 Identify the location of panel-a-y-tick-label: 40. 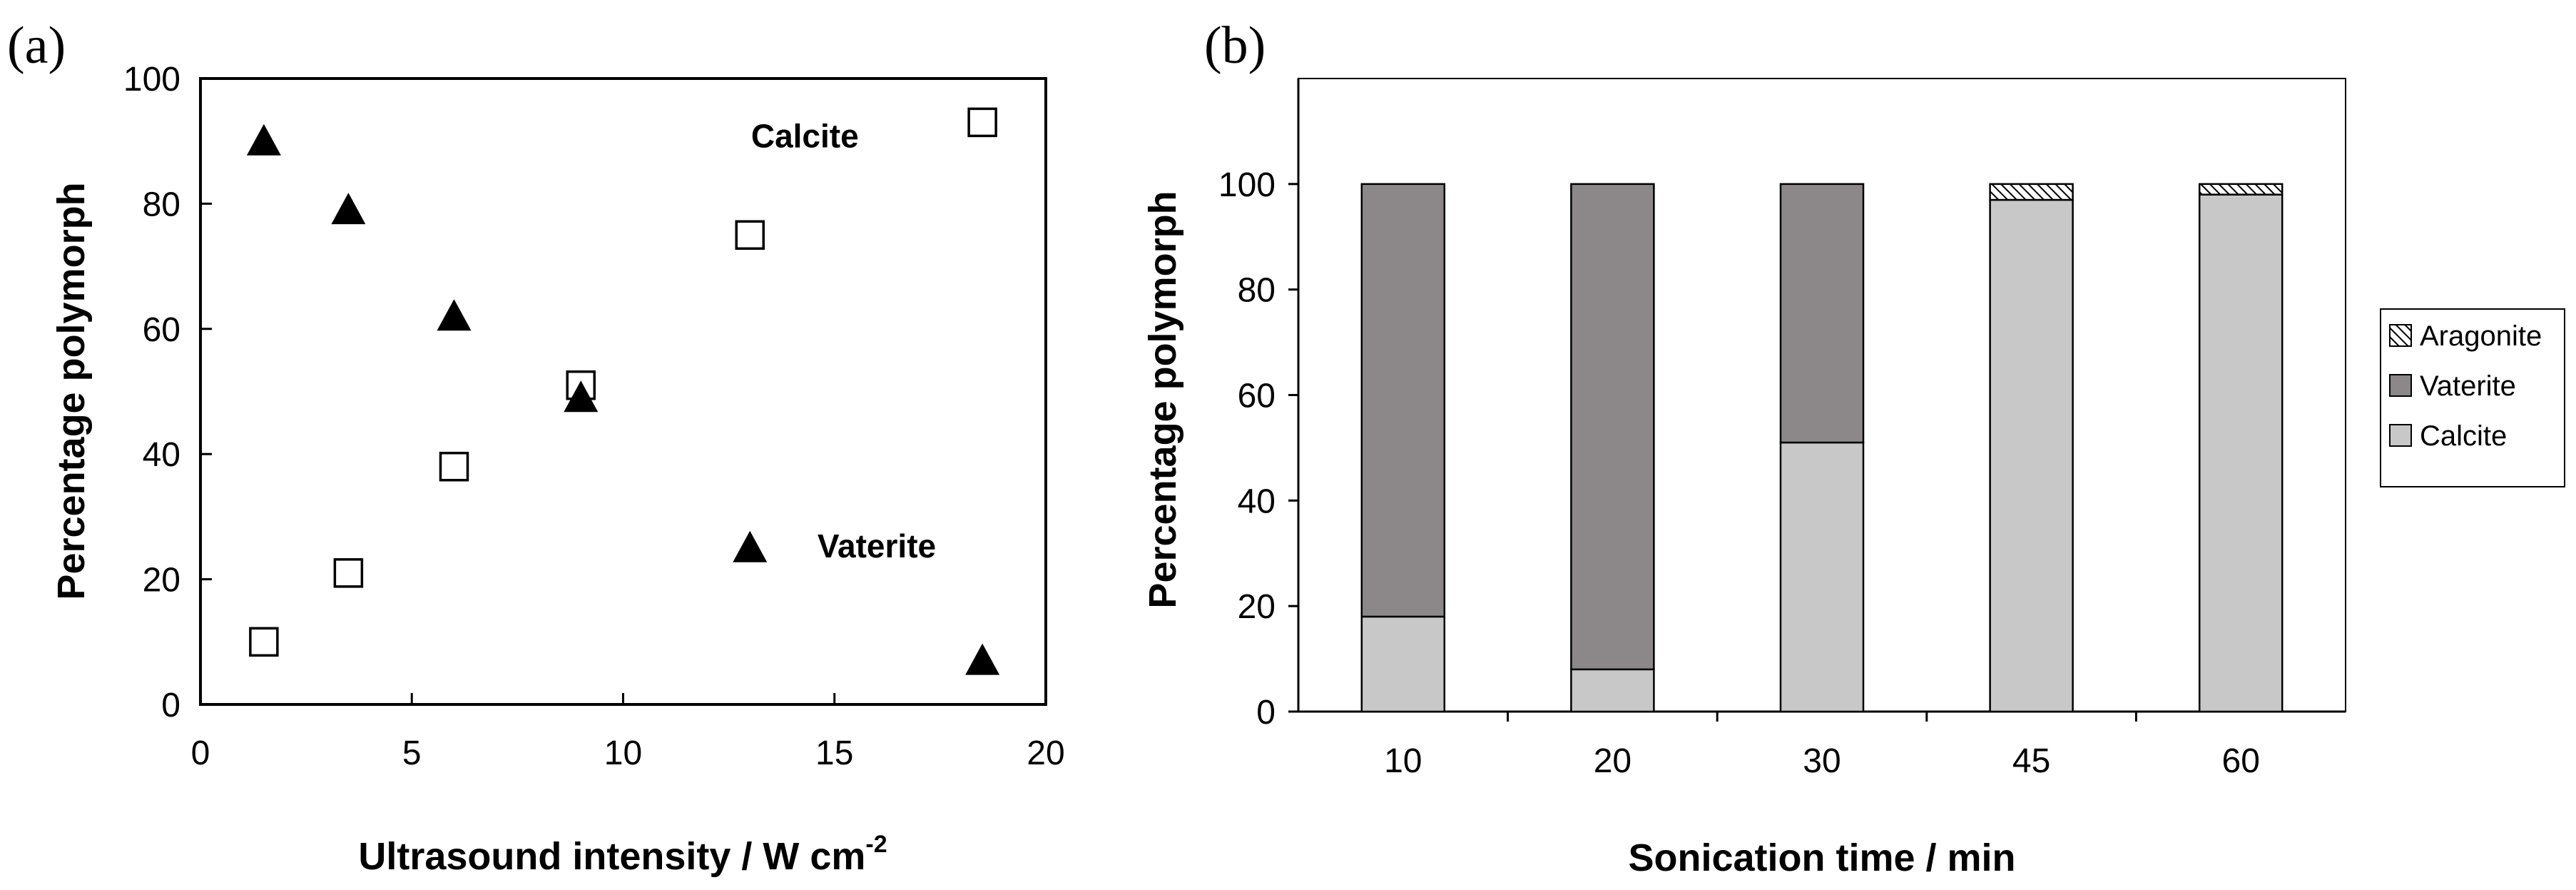
(161, 455).